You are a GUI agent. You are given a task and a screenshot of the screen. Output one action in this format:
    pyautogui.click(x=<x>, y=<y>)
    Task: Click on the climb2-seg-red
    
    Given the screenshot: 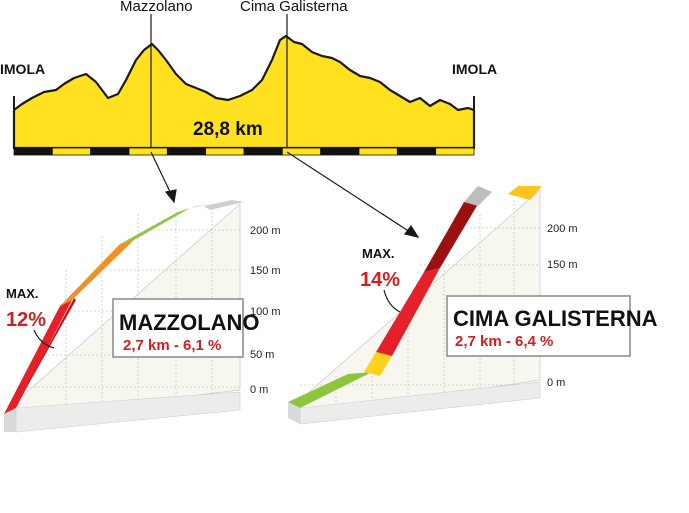 What is the action you would take?
    pyautogui.click(x=408, y=312)
    